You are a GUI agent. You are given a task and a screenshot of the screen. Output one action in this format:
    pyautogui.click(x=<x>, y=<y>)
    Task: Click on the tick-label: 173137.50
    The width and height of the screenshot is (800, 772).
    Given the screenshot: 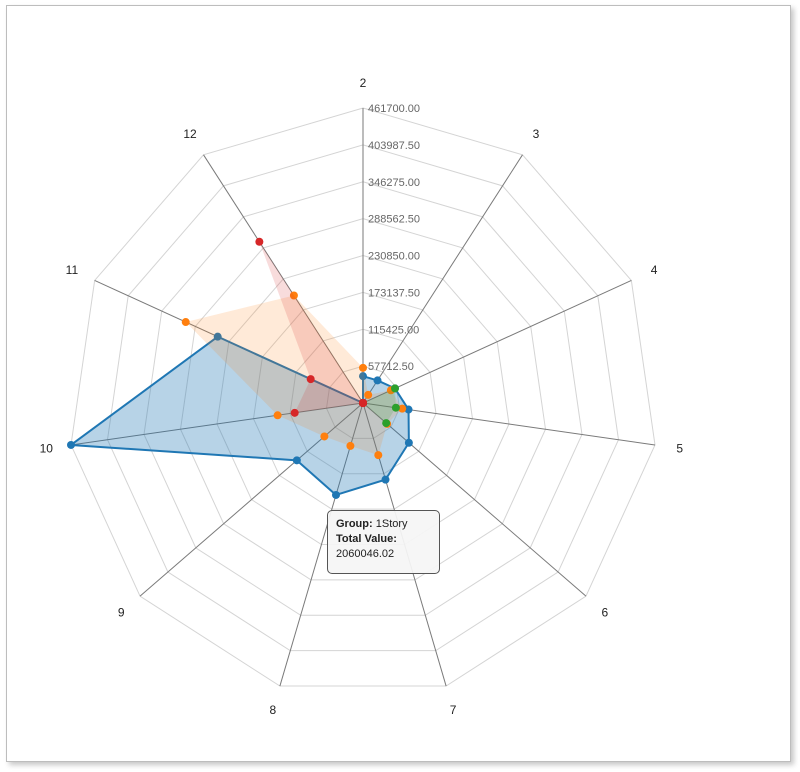 What is the action you would take?
    pyautogui.click(x=394, y=293)
    